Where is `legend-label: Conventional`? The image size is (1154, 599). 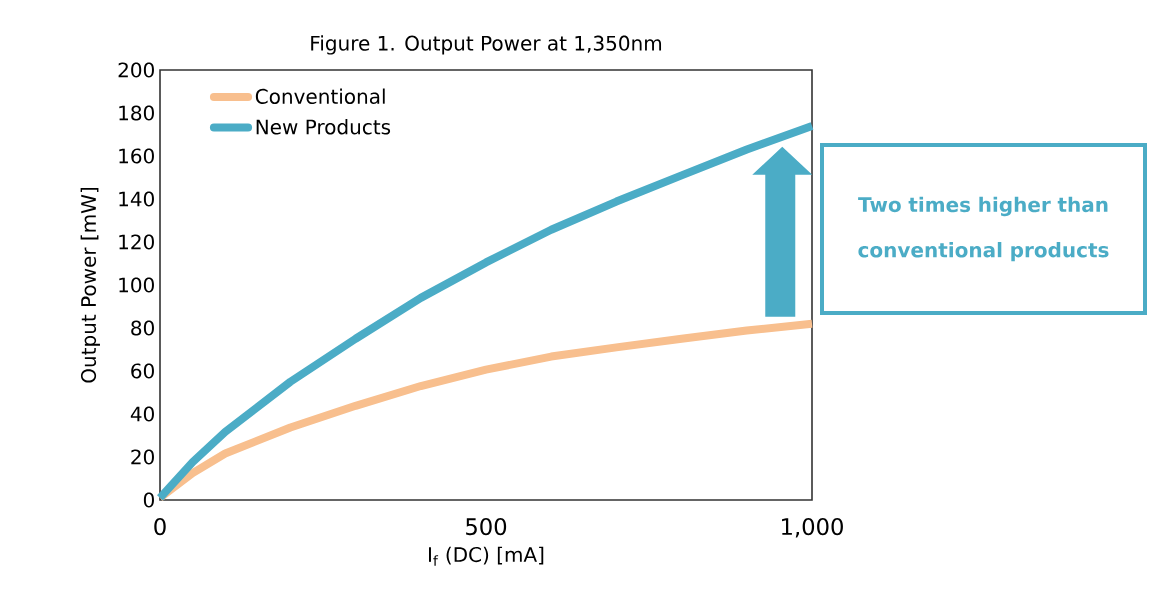 legend-label: Conventional is located at coordinates (320, 96).